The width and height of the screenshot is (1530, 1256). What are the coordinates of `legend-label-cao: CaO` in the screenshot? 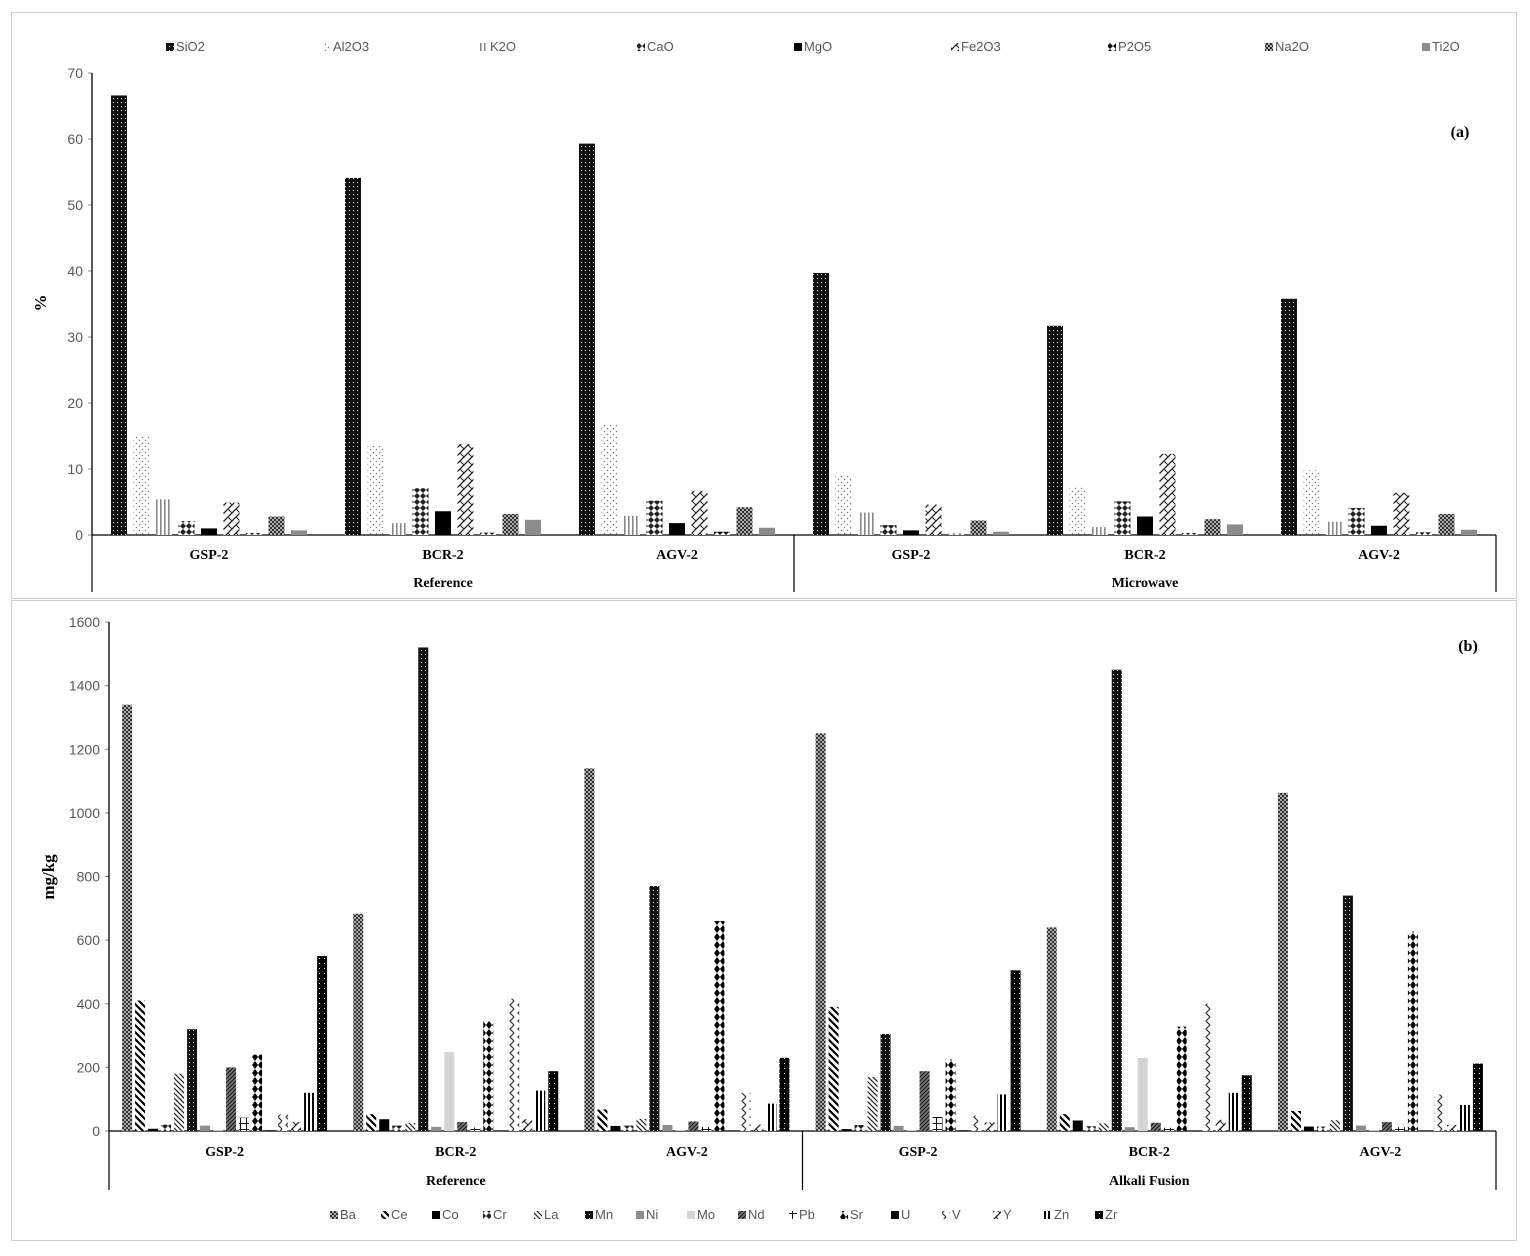 It's located at (660, 46).